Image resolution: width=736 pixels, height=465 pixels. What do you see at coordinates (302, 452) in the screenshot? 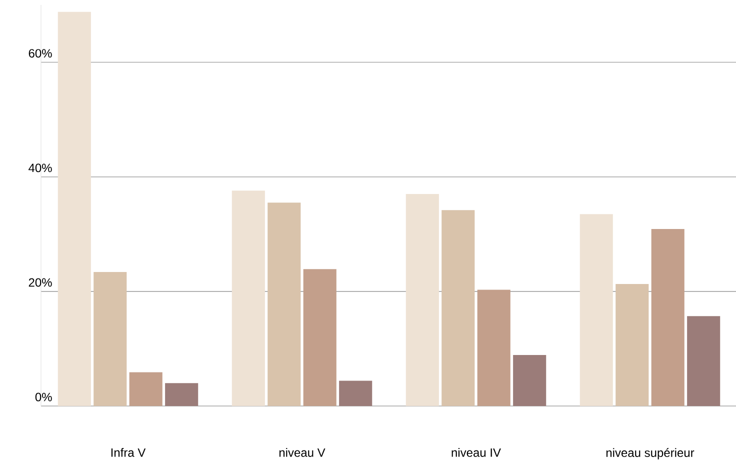
I see `x-tick-label: niveau V` at bounding box center [302, 452].